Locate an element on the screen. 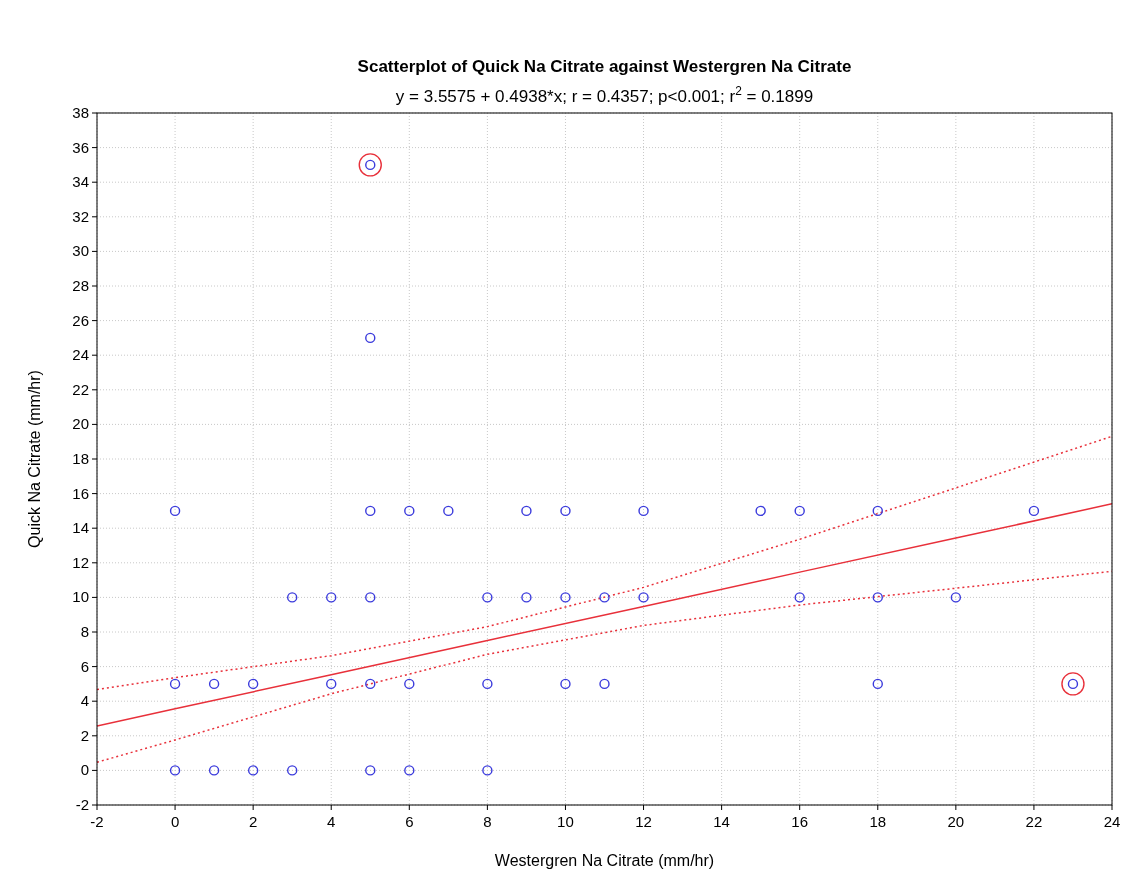 The image size is (1132, 888). y-tick-label: 14 is located at coordinates (80, 528).